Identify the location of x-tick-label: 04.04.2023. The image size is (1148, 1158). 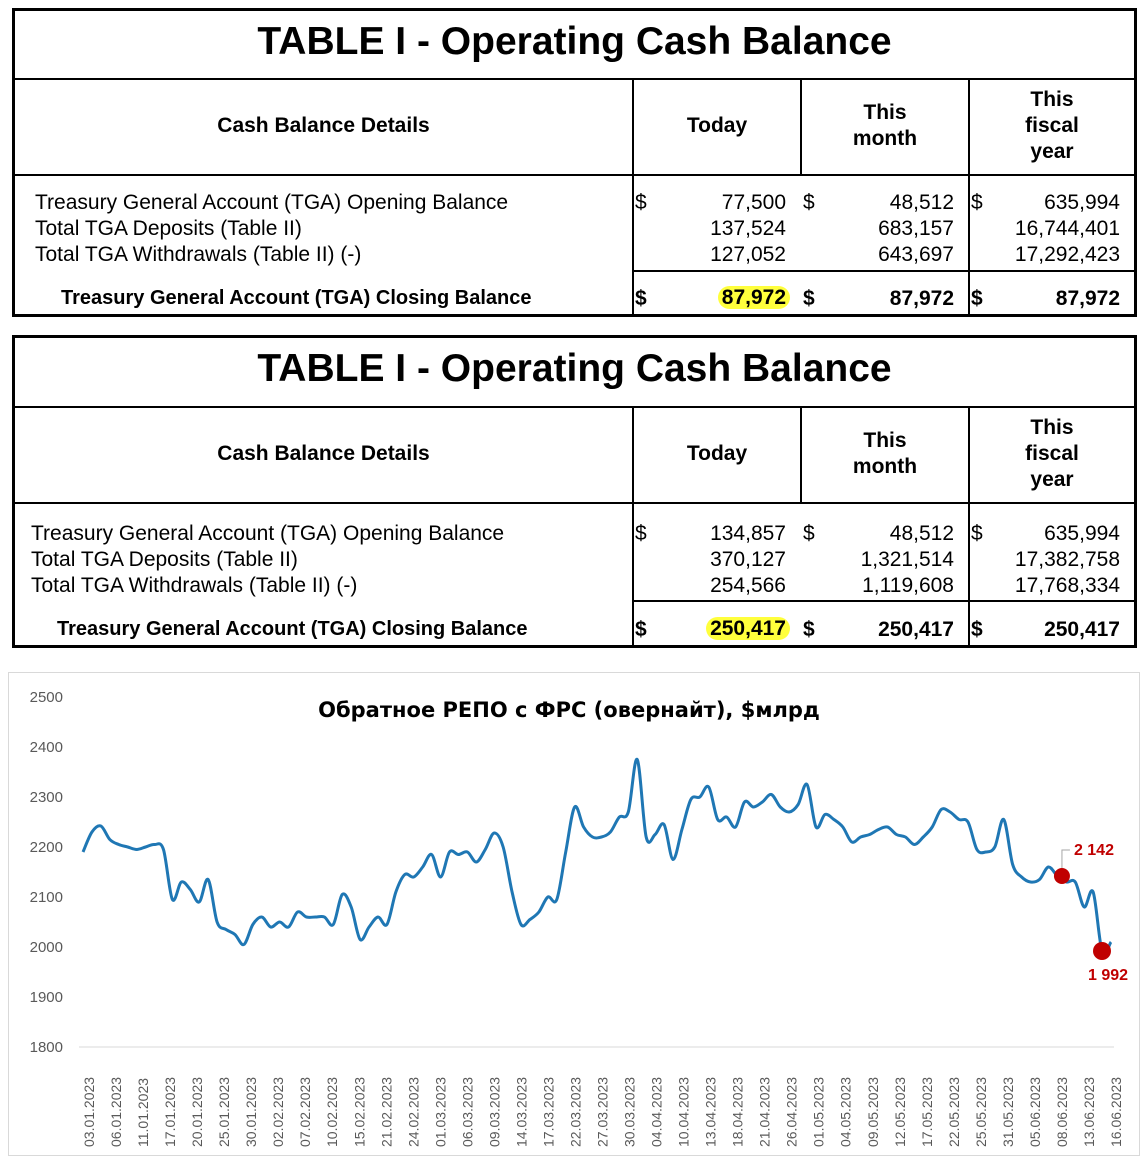
(657, 1112).